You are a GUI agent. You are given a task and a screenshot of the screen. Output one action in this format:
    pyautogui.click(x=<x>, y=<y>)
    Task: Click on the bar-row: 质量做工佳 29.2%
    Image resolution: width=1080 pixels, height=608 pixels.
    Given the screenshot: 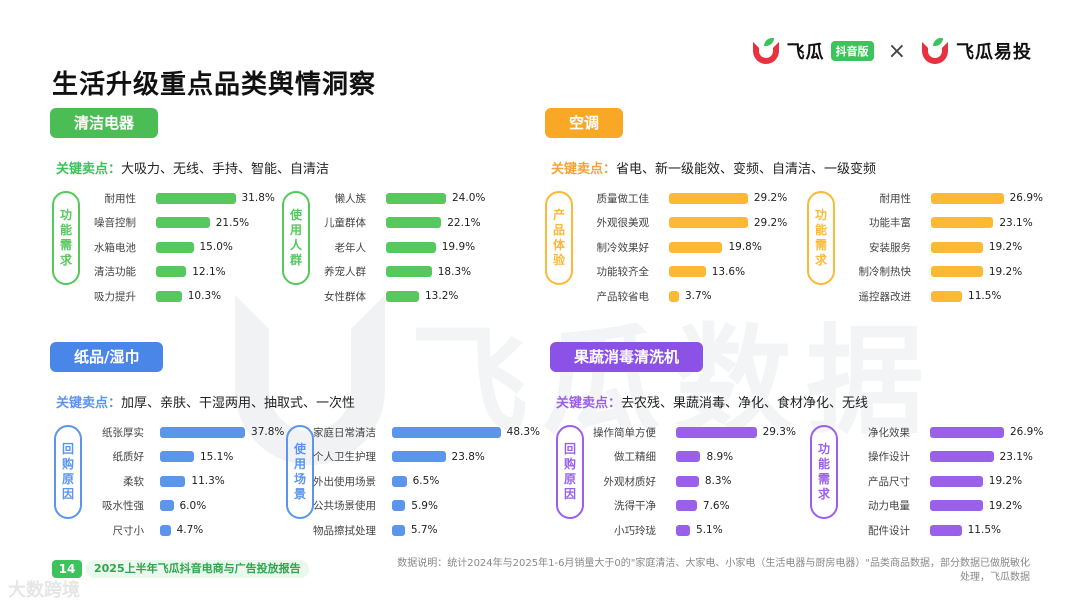 What is the action you would take?
    pyautogui.click(x=666, y=198)
    